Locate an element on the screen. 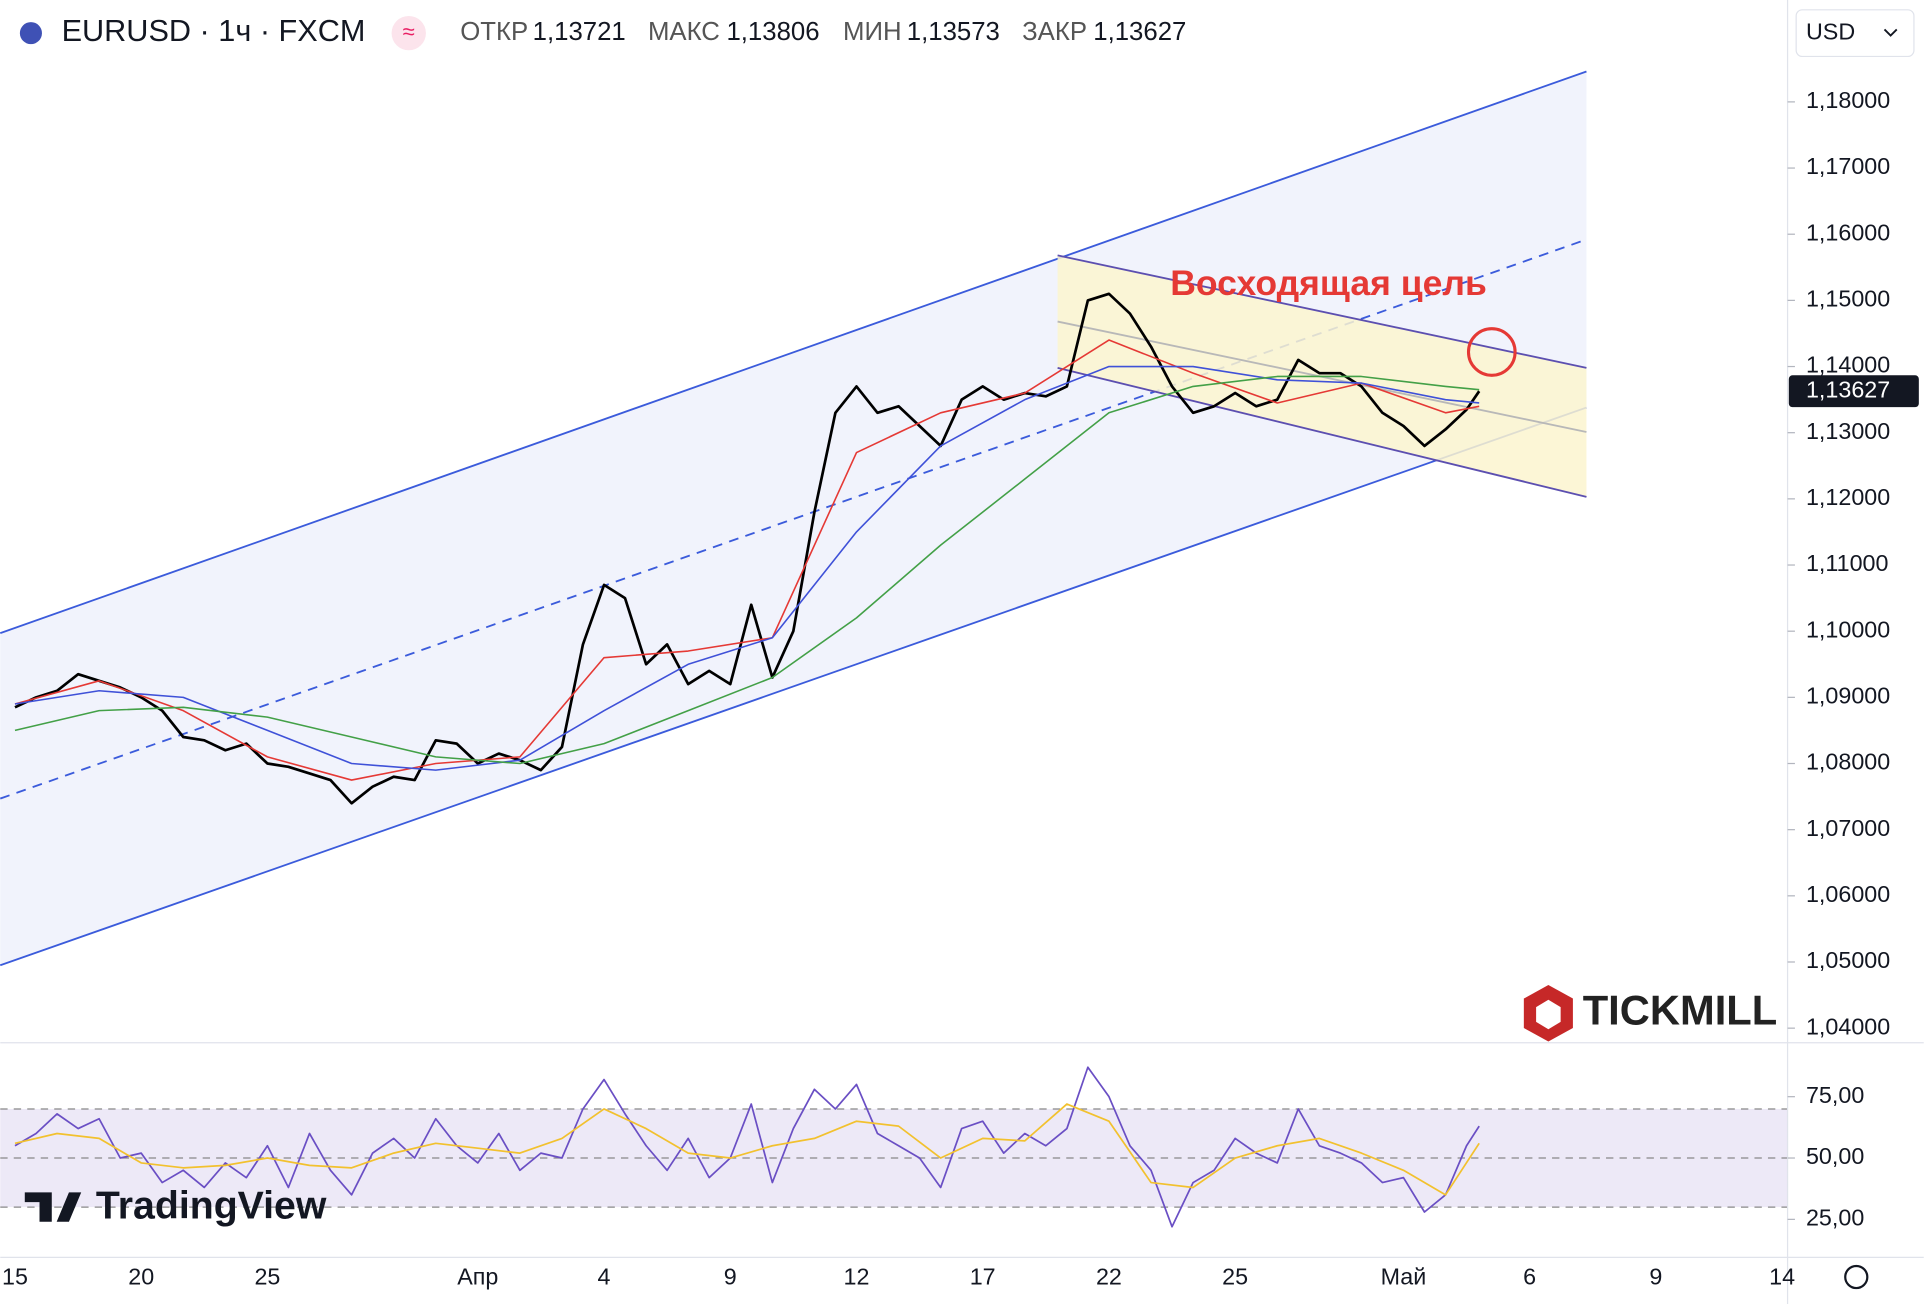 The image size is (1924, 1304). rsi-pane is located at coordinates (894, 1147).